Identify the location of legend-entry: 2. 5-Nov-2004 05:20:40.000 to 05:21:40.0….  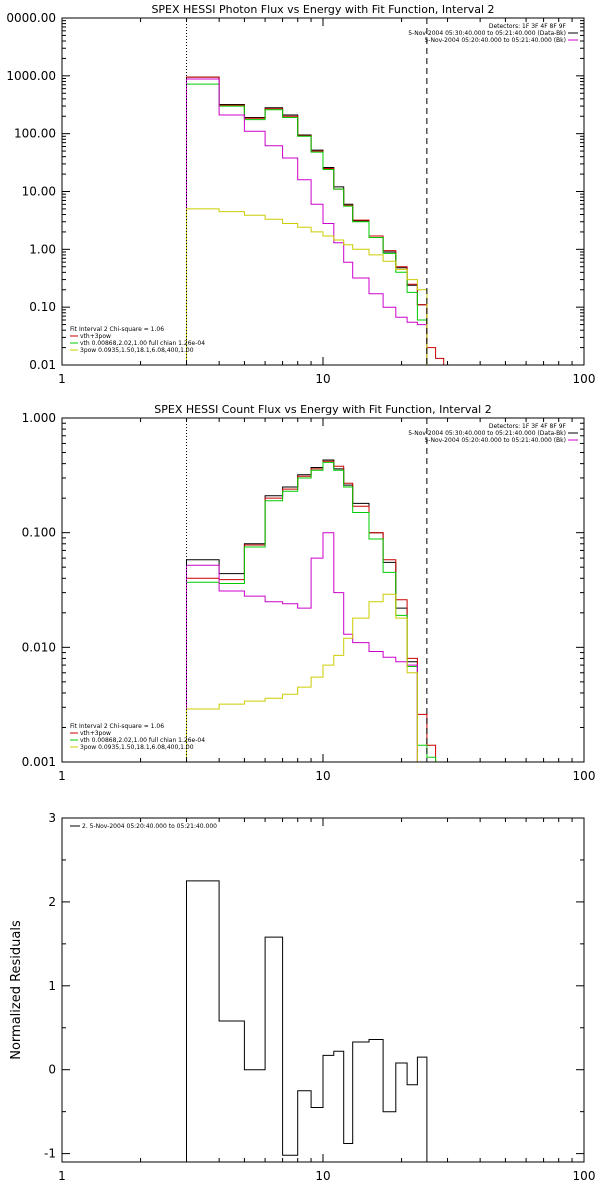
(149, 826).